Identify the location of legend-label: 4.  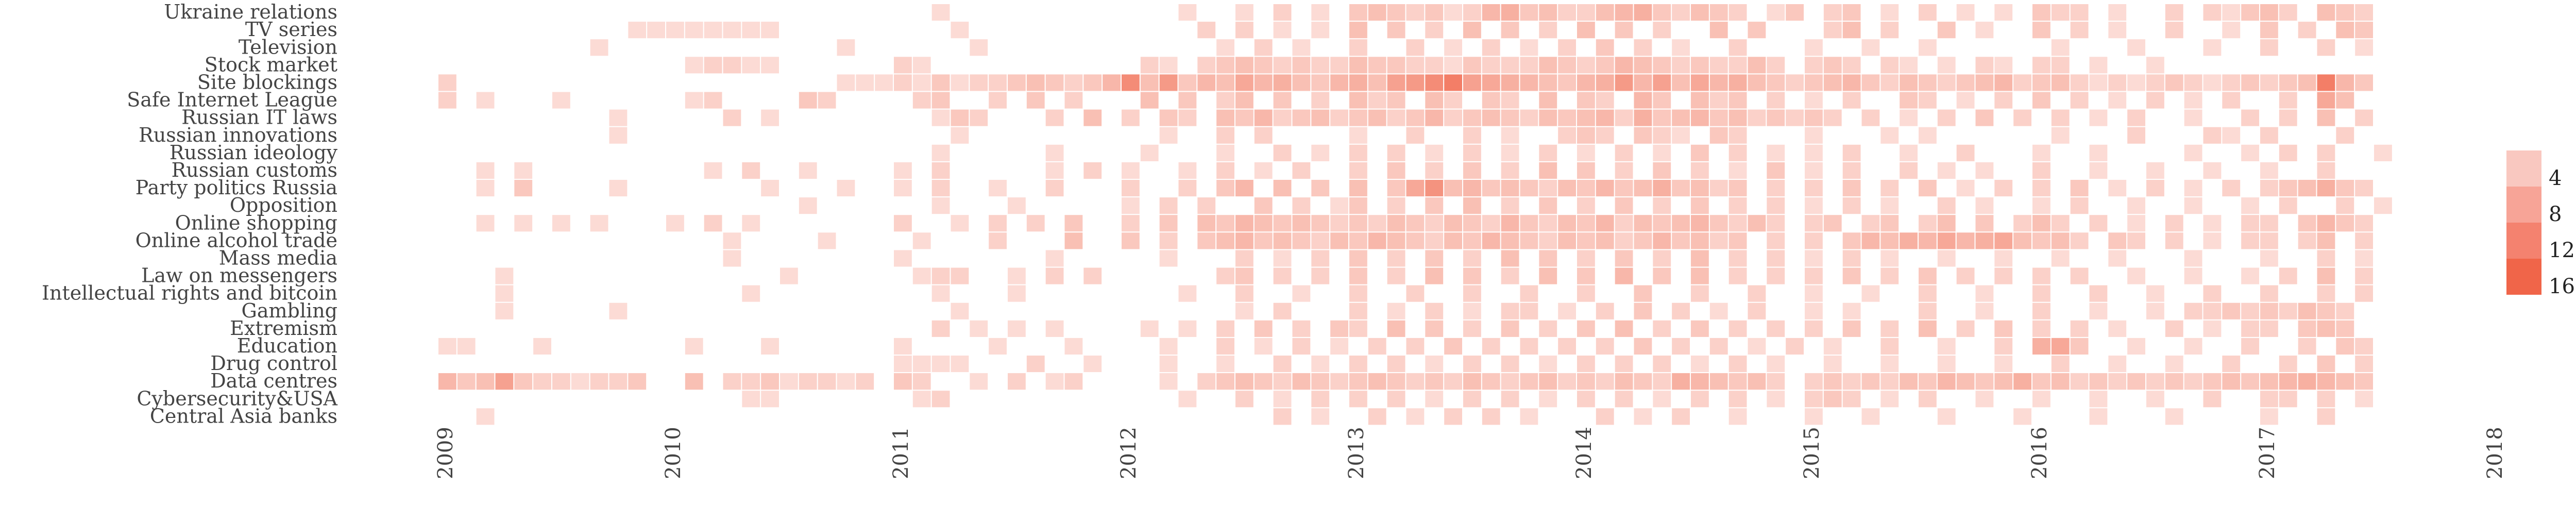
(2555, 178).